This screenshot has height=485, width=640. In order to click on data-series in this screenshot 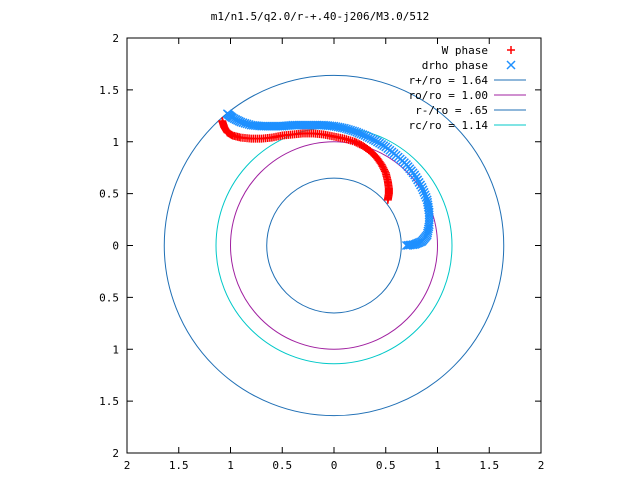, I will do `click(326, 180)`.